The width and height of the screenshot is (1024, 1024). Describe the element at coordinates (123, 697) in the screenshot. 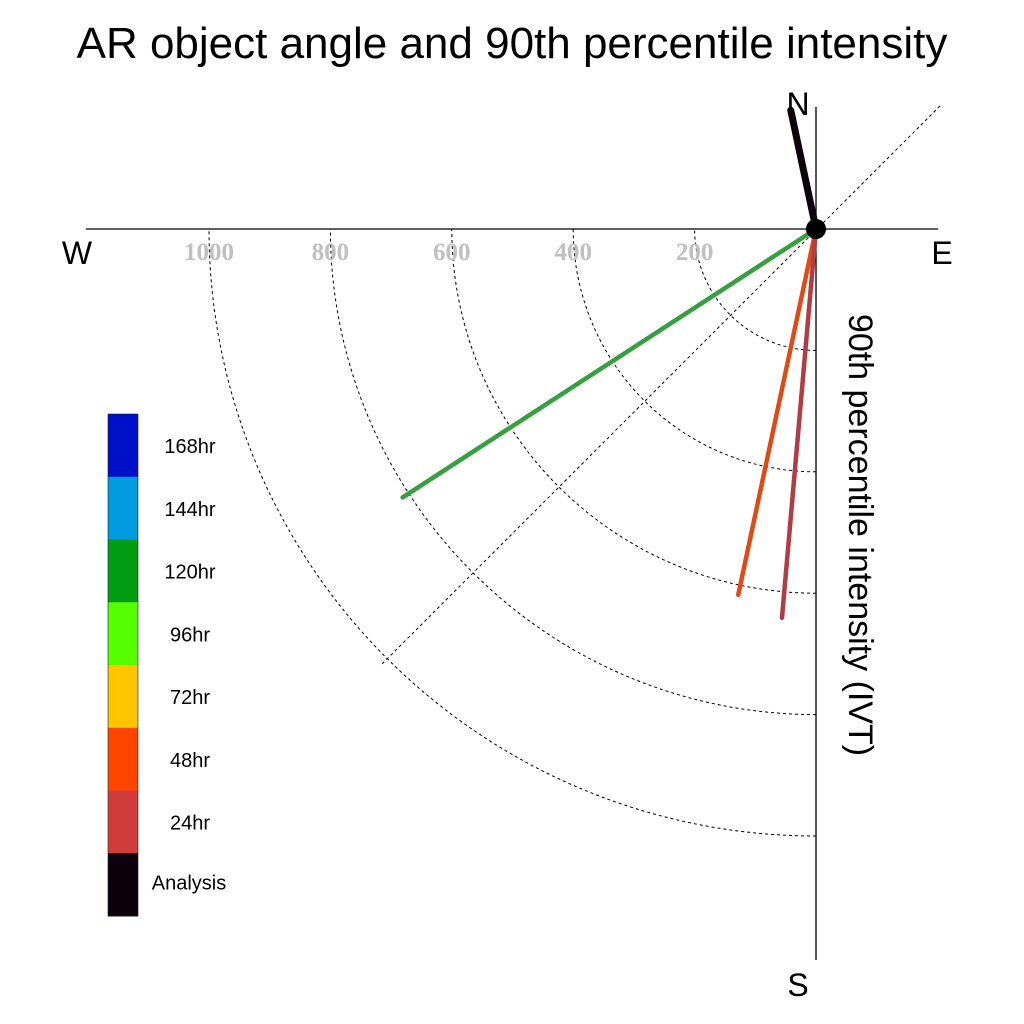

I see `legend-swatch-72hr` at that location.